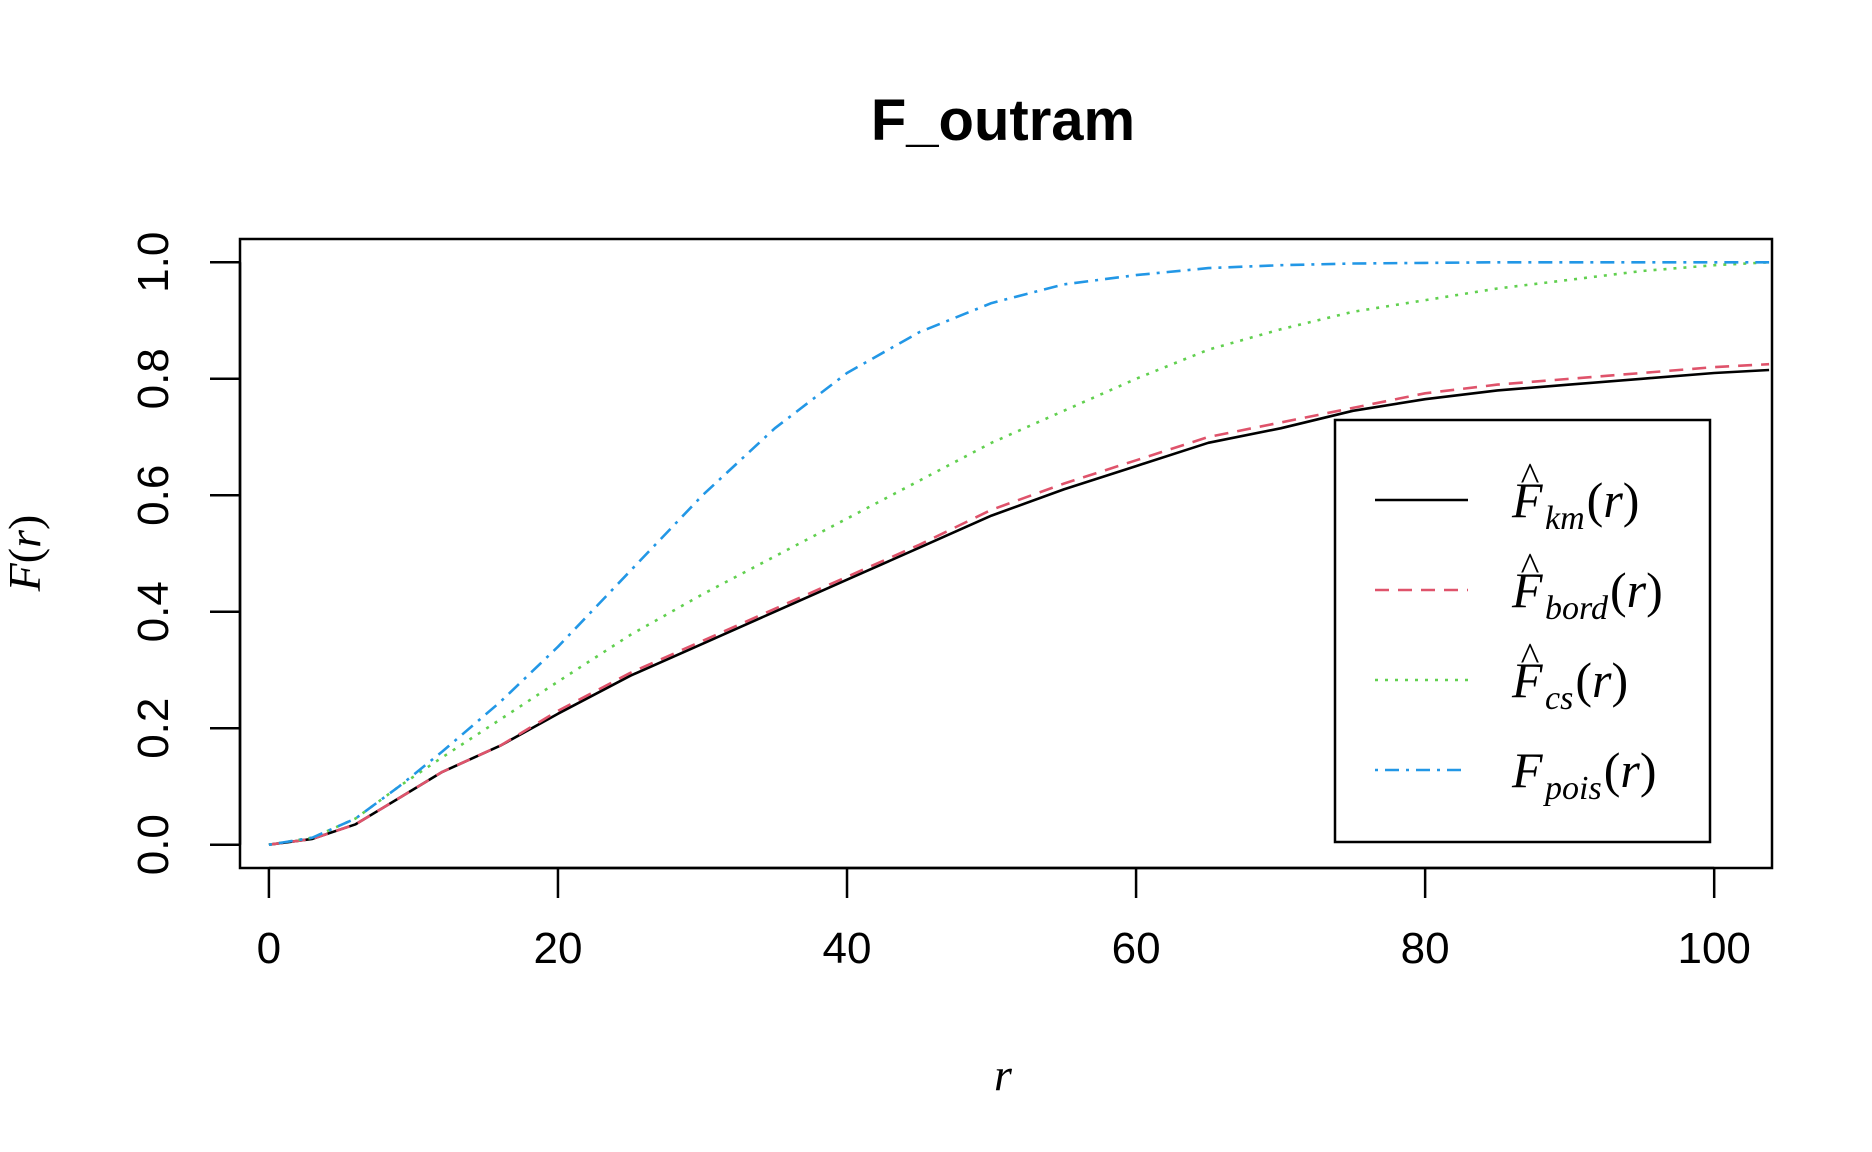 This screenshot has height=1152, width=1872. What do you see at coordinates (153, 728) in the screenshot?
I see `y-tick-label: 0.2` at bounding box center [153, 728].